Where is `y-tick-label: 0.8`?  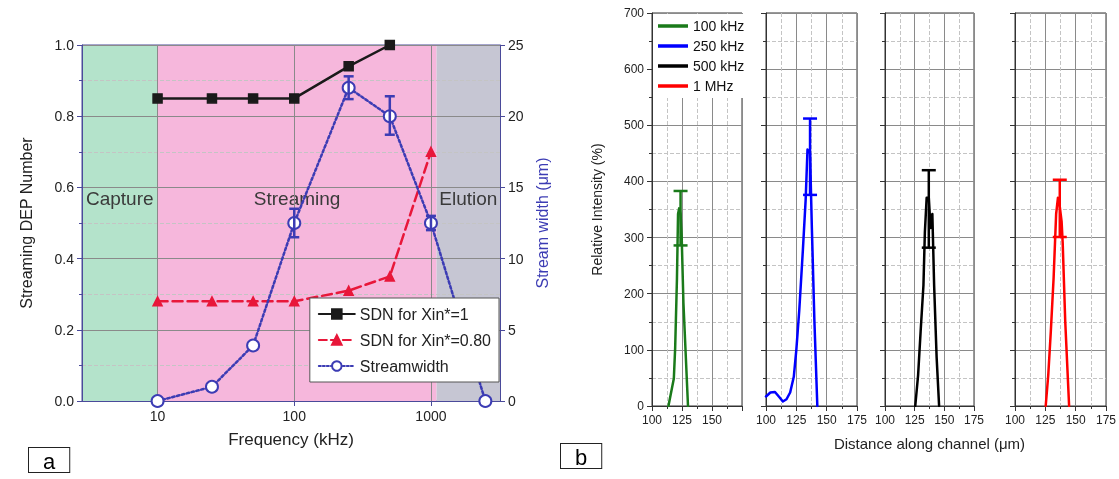
y-tick-label: 0.8 is located at coordinates (64, 116).